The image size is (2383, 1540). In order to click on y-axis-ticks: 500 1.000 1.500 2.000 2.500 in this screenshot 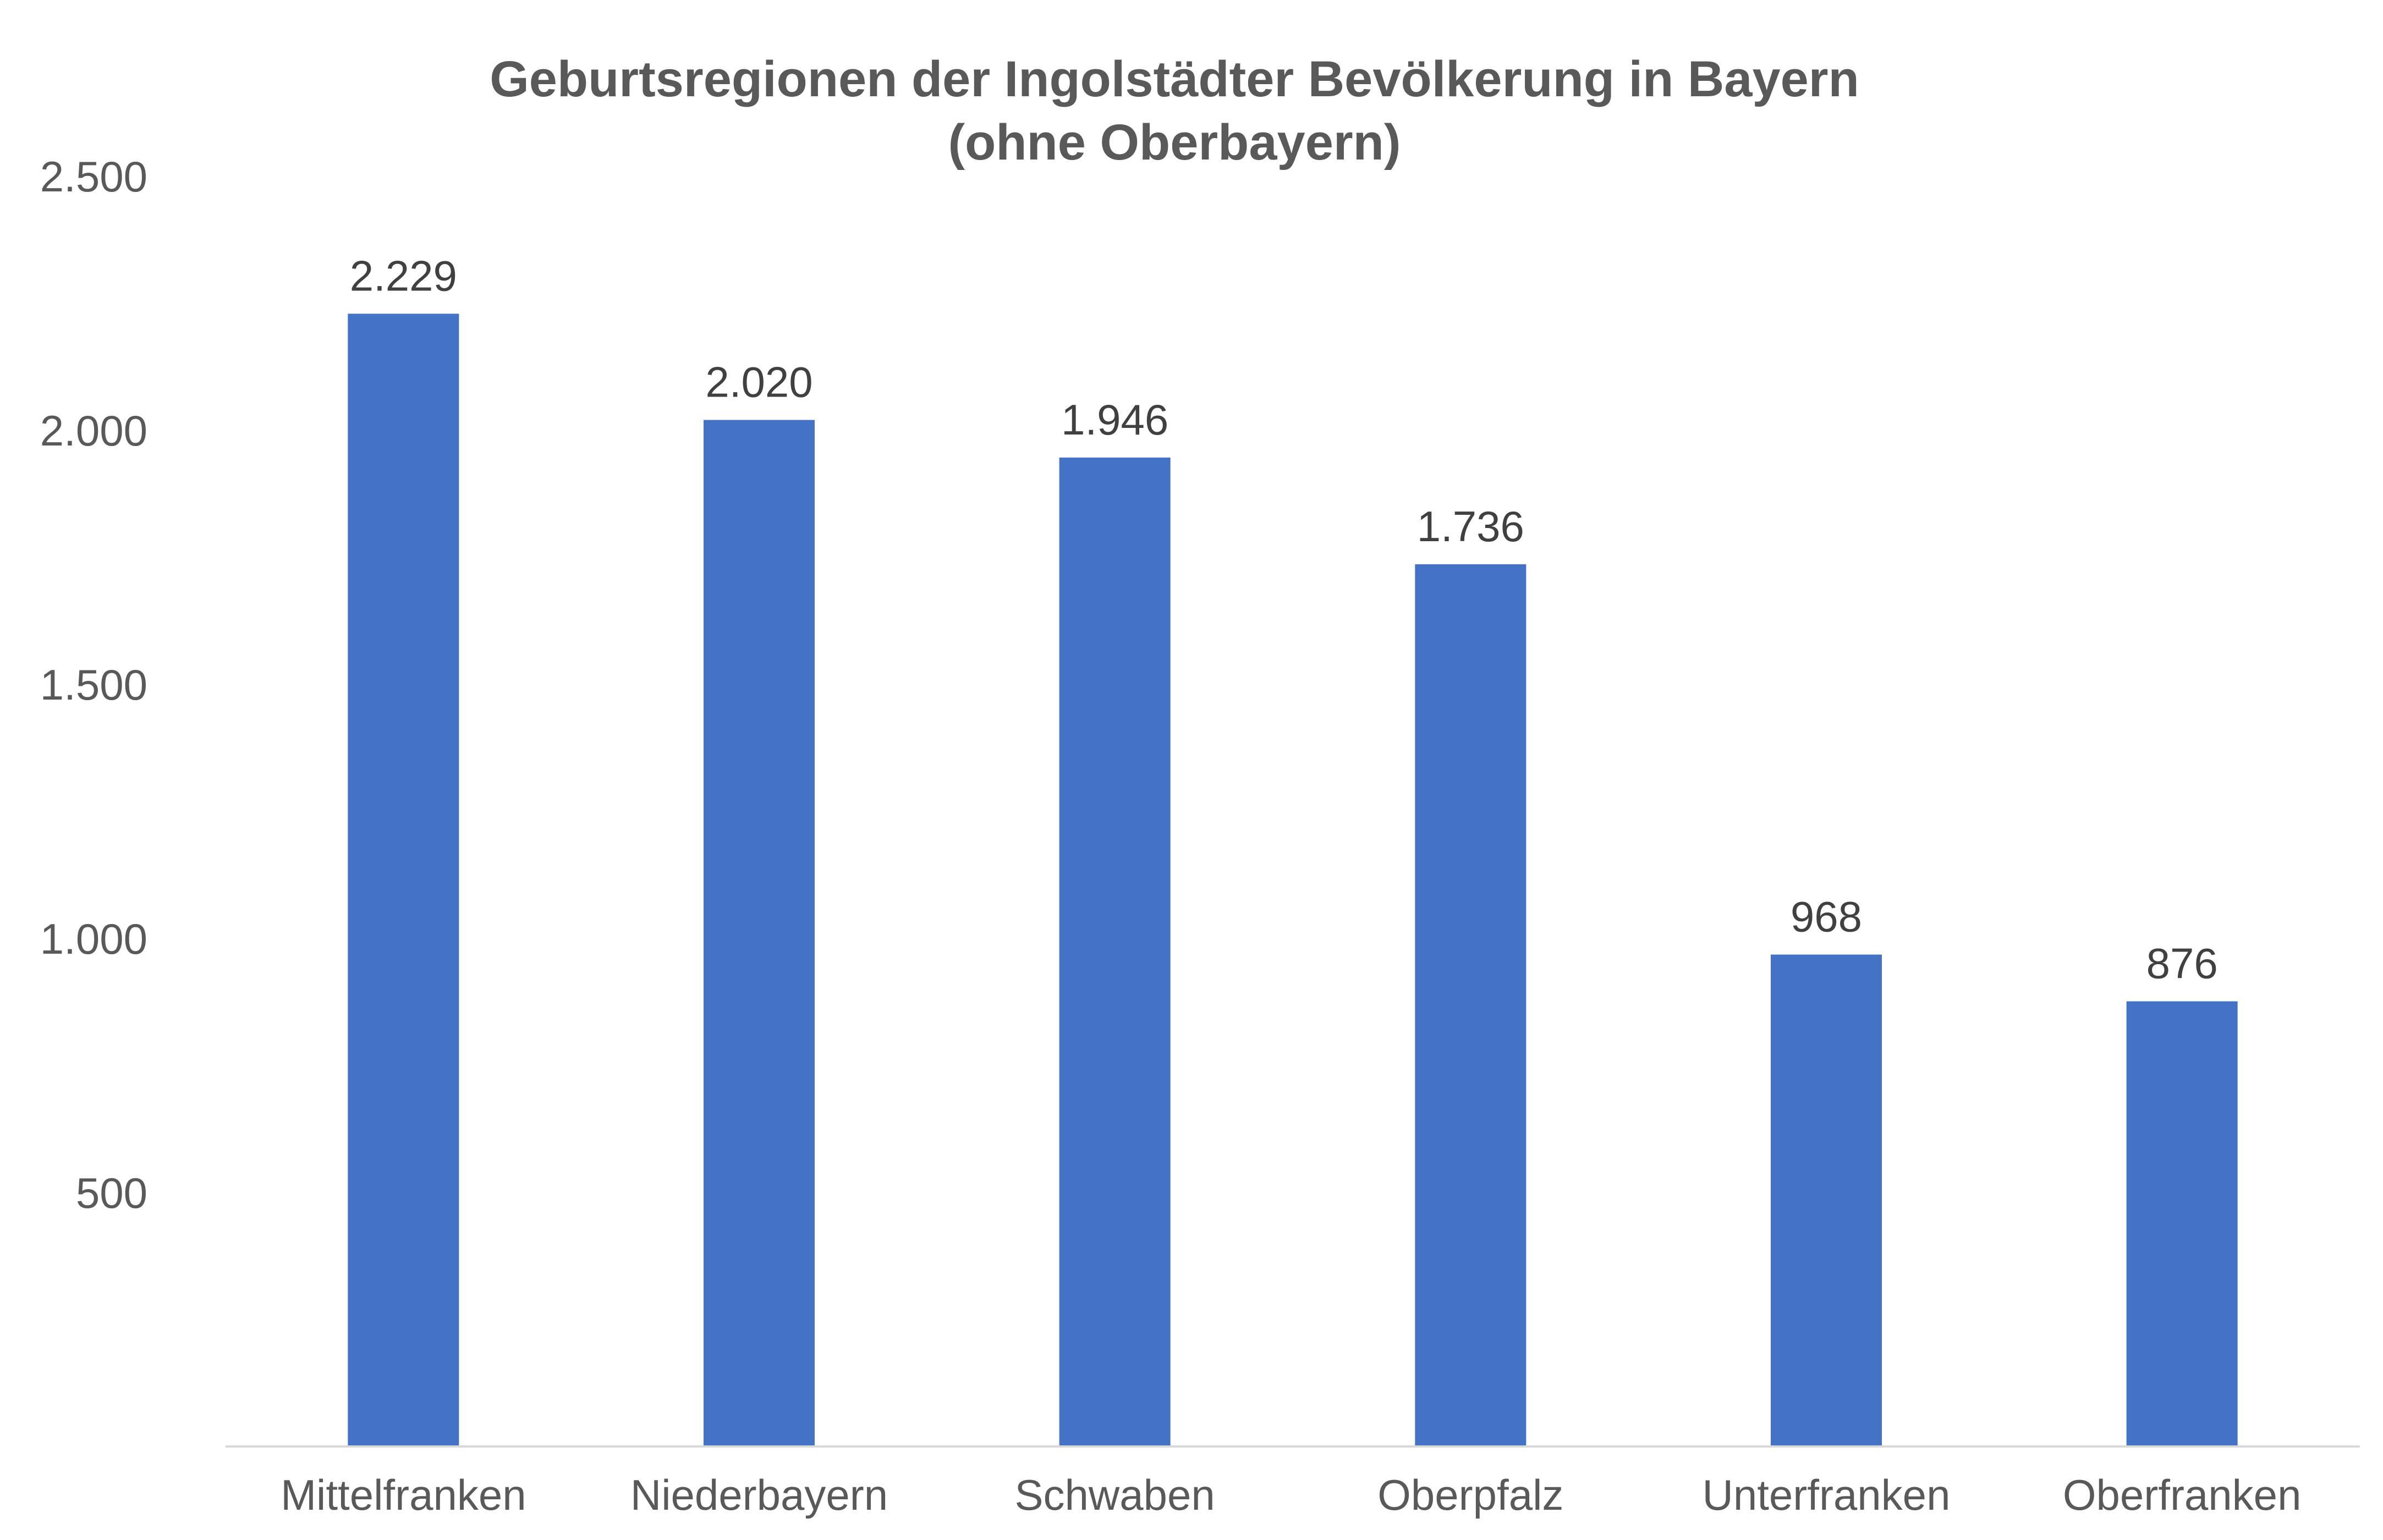, I will do `click(93, 684)`.